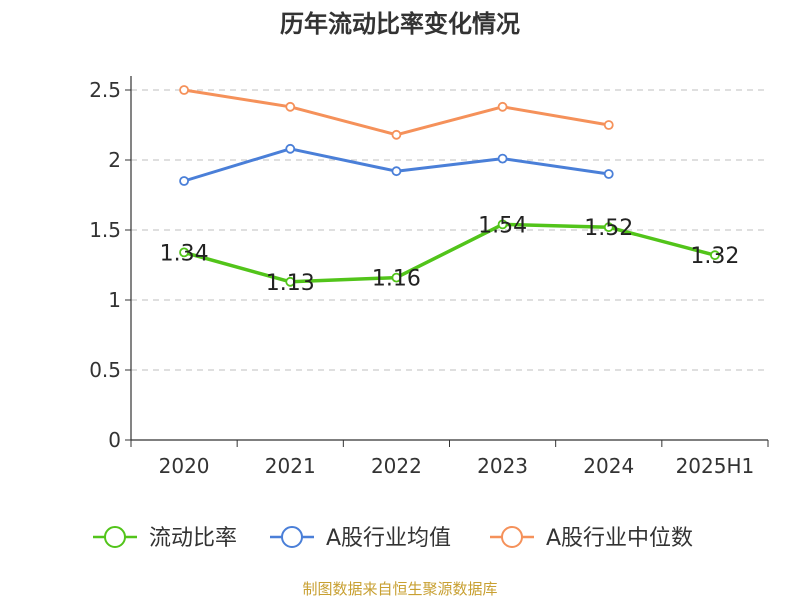 The height and width of the screenshot is (604, 800). Describe the element at coordinates (184, 466) in the screenshot. I see `x-tick-label: 2020` at that location.